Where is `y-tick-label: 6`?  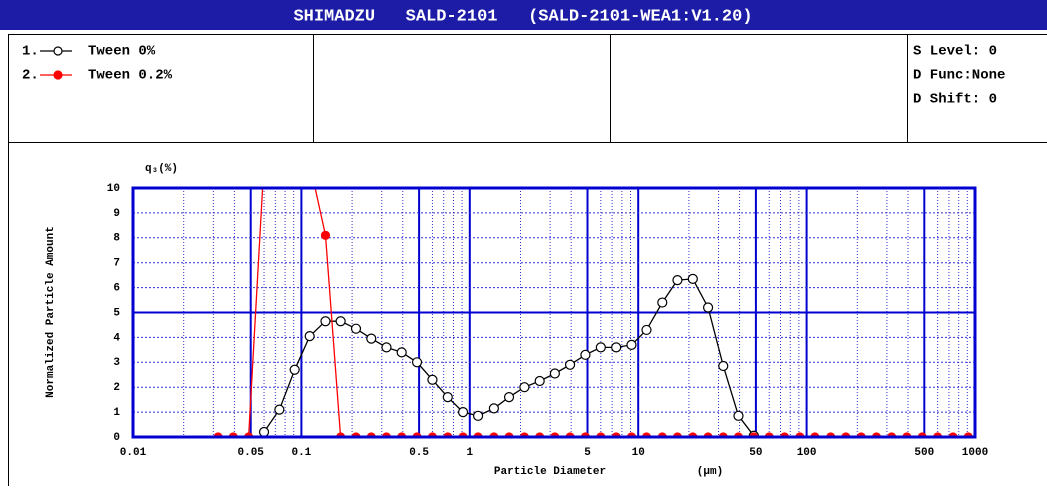
y-tick-label: 6 is located at coordinates (116, 289).